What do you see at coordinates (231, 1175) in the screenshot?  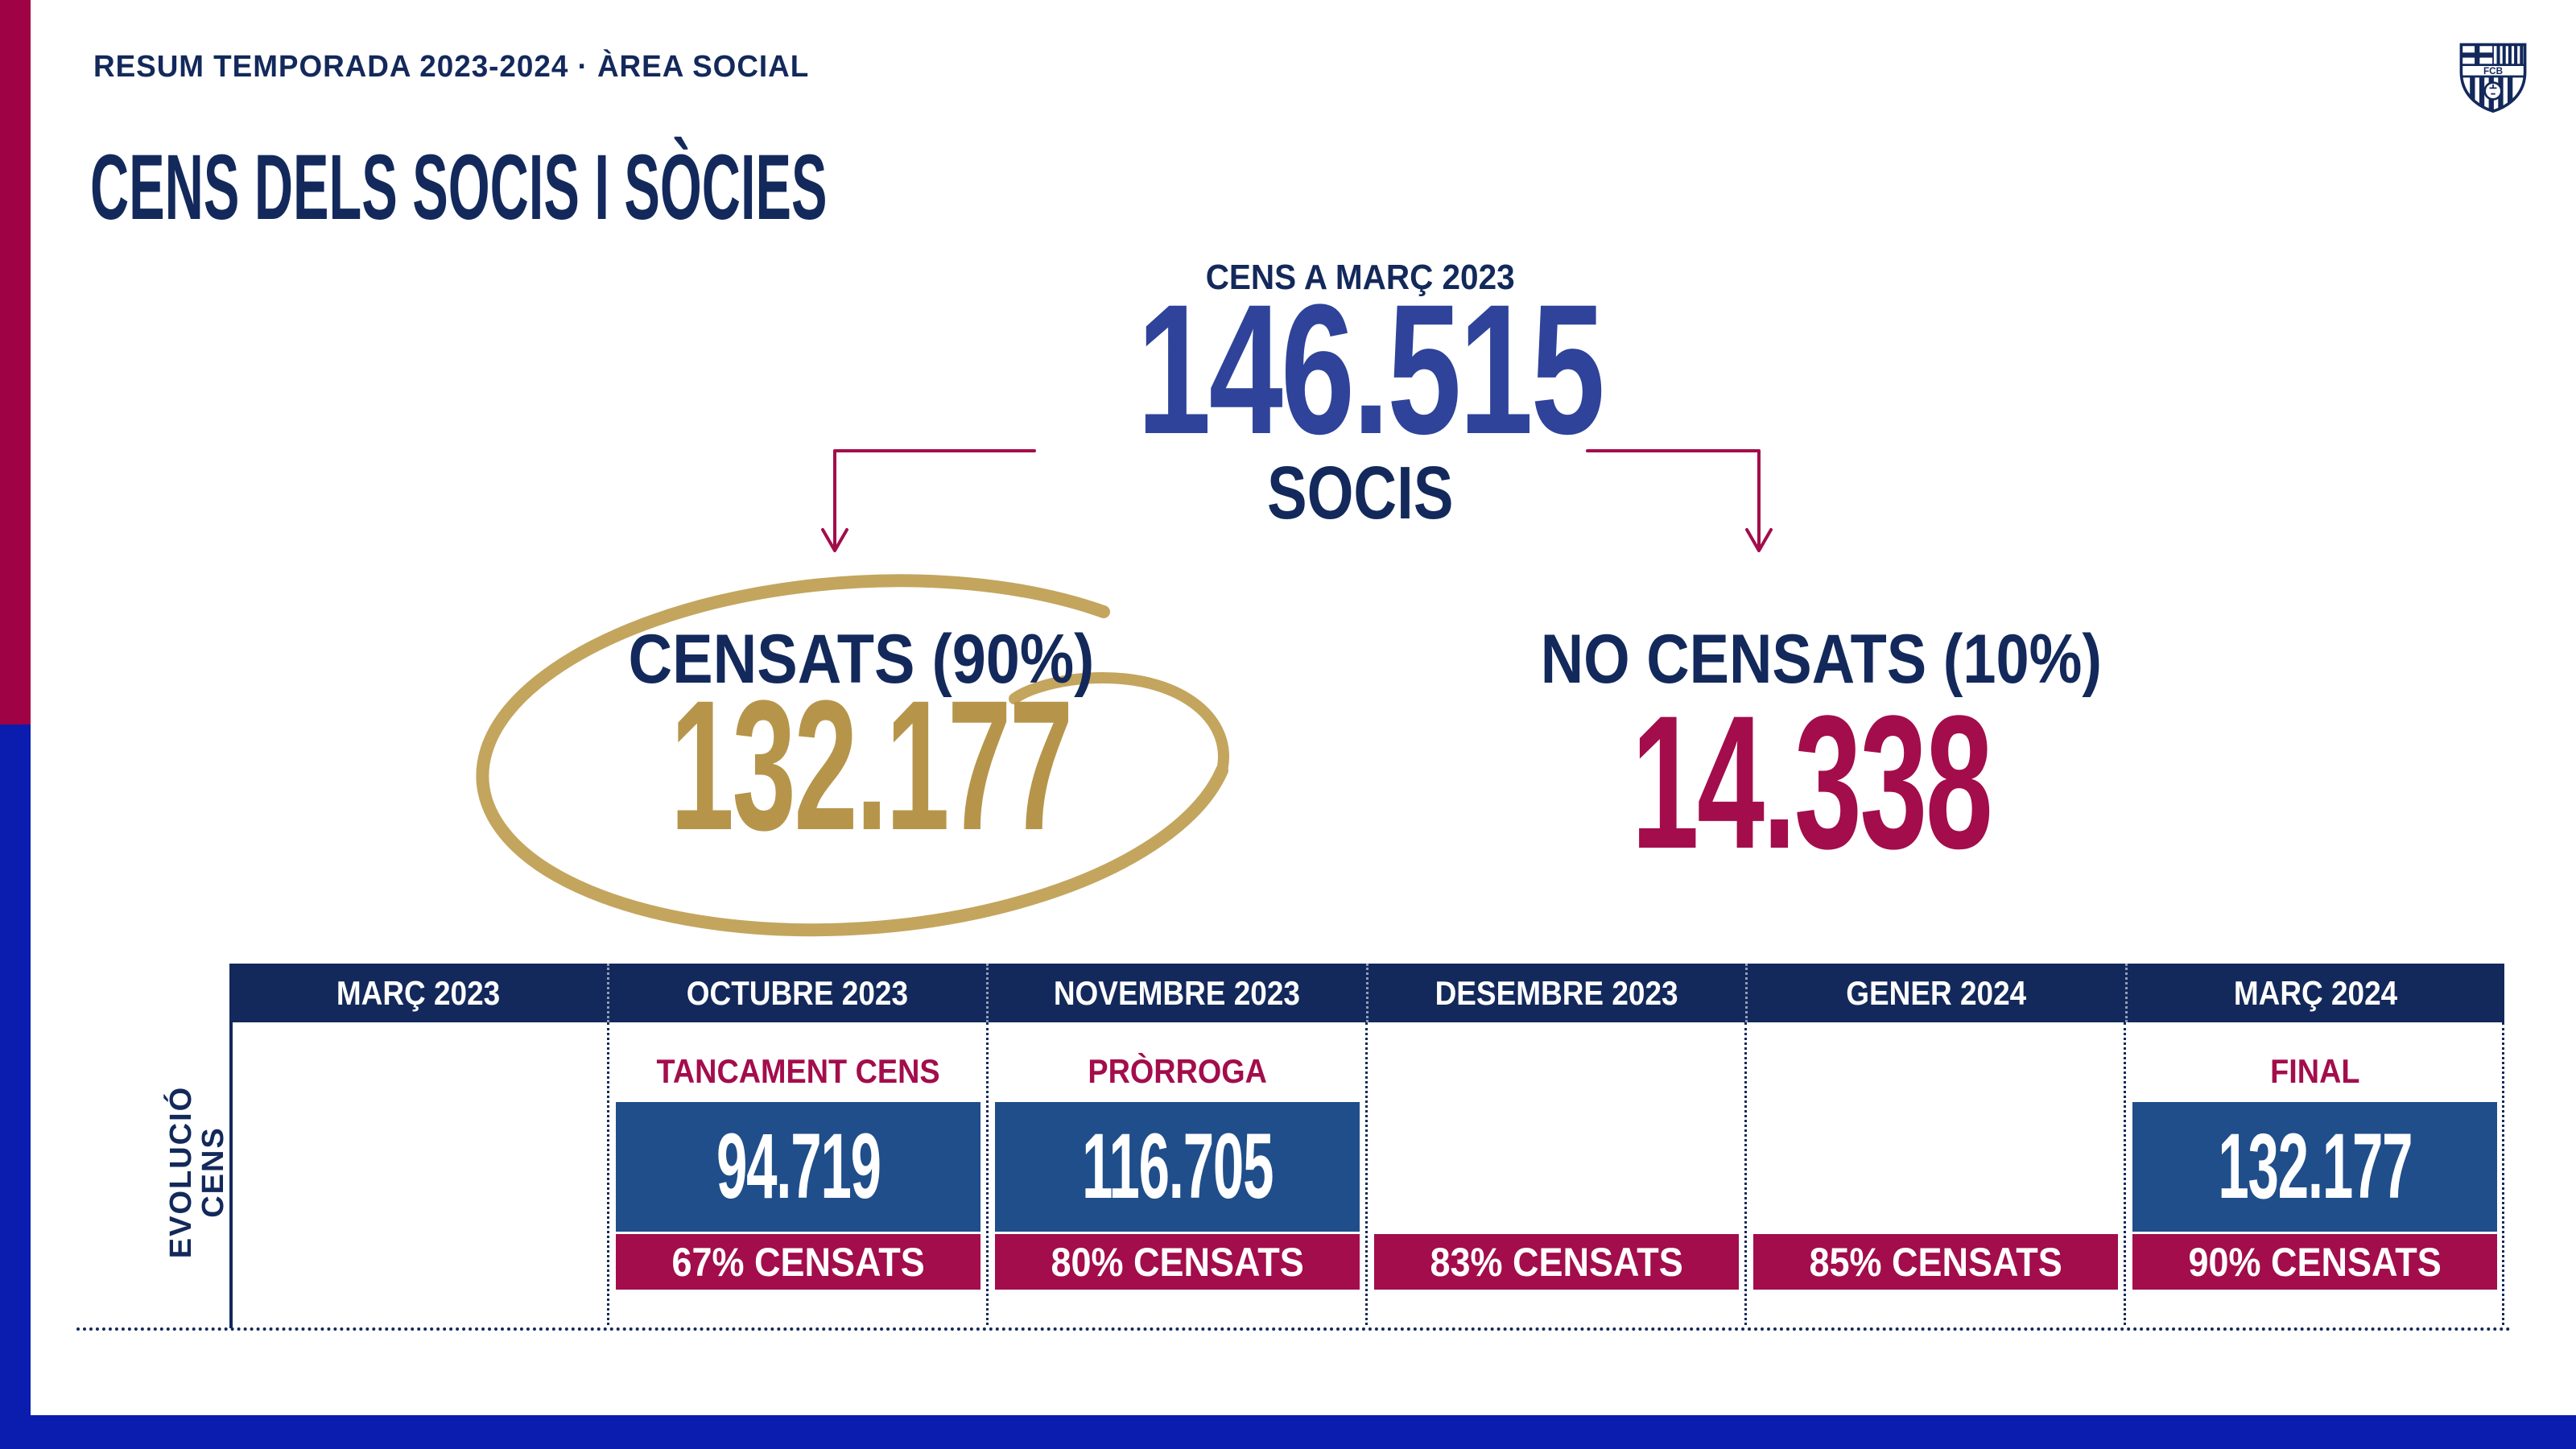 I see `table-left-border` at bounding box center [231, 1175].